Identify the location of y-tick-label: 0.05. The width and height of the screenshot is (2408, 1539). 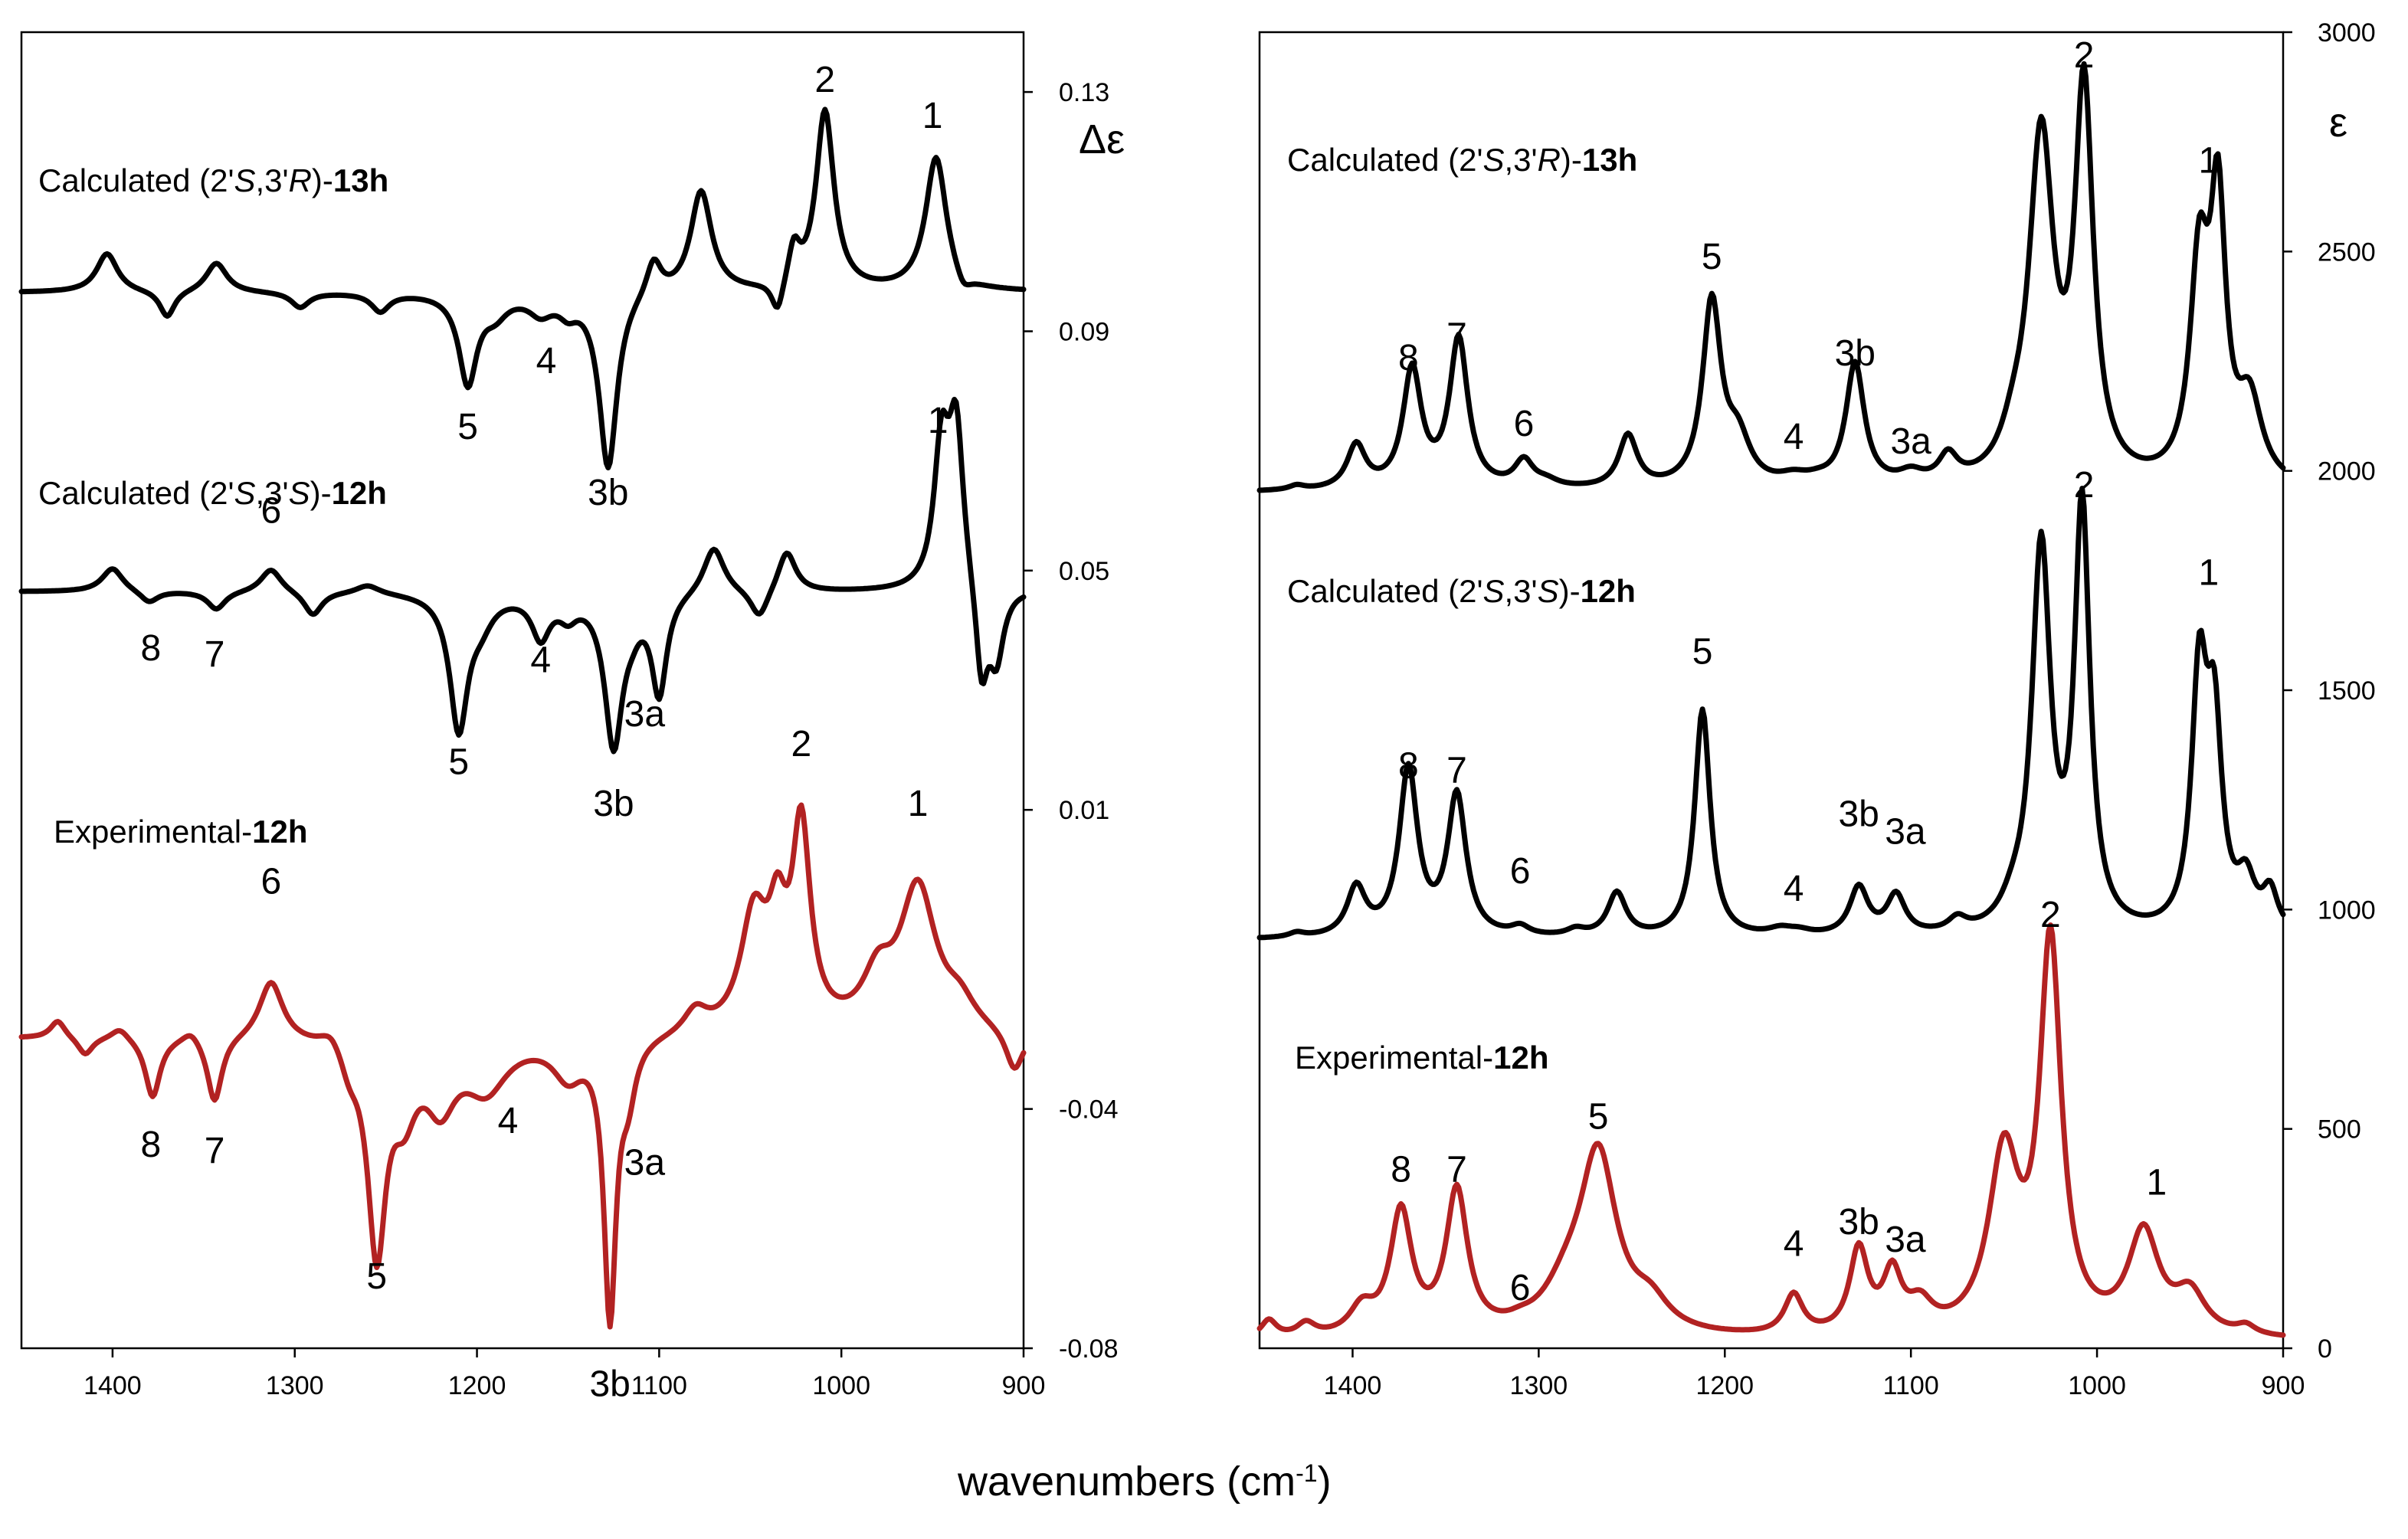
(1084, 572).